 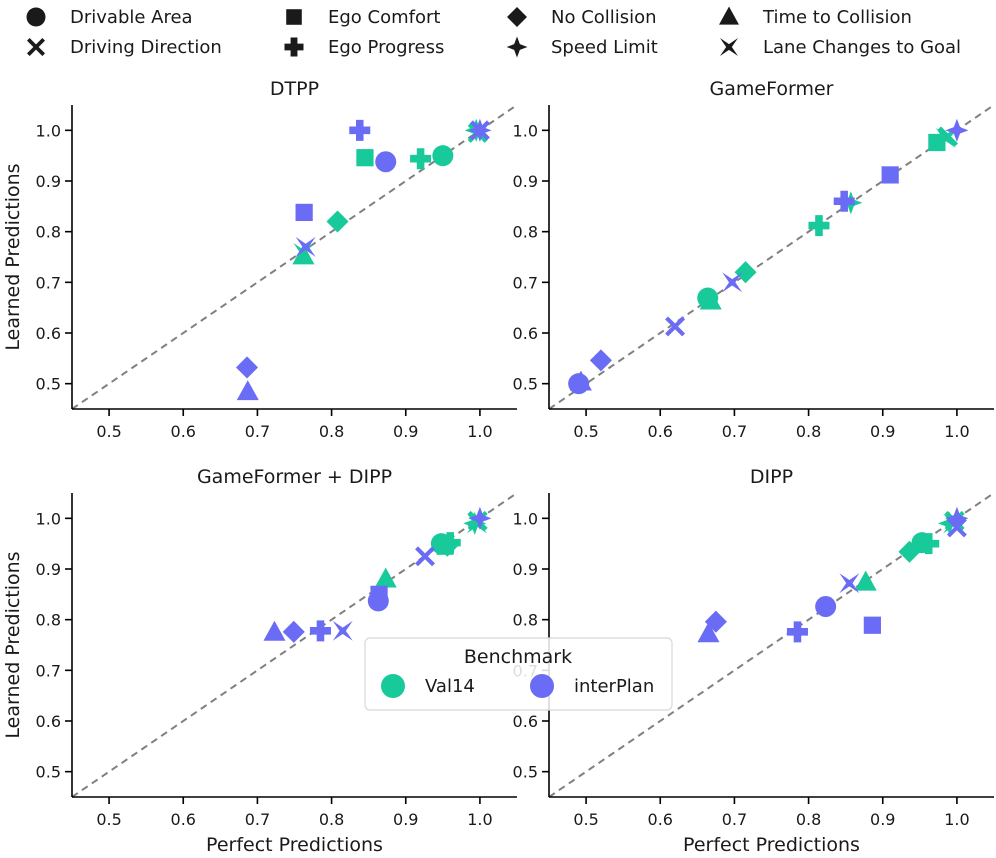 I want to click on benchmark-legend-item-interplan: interPlan, so click(x=592, y=686).